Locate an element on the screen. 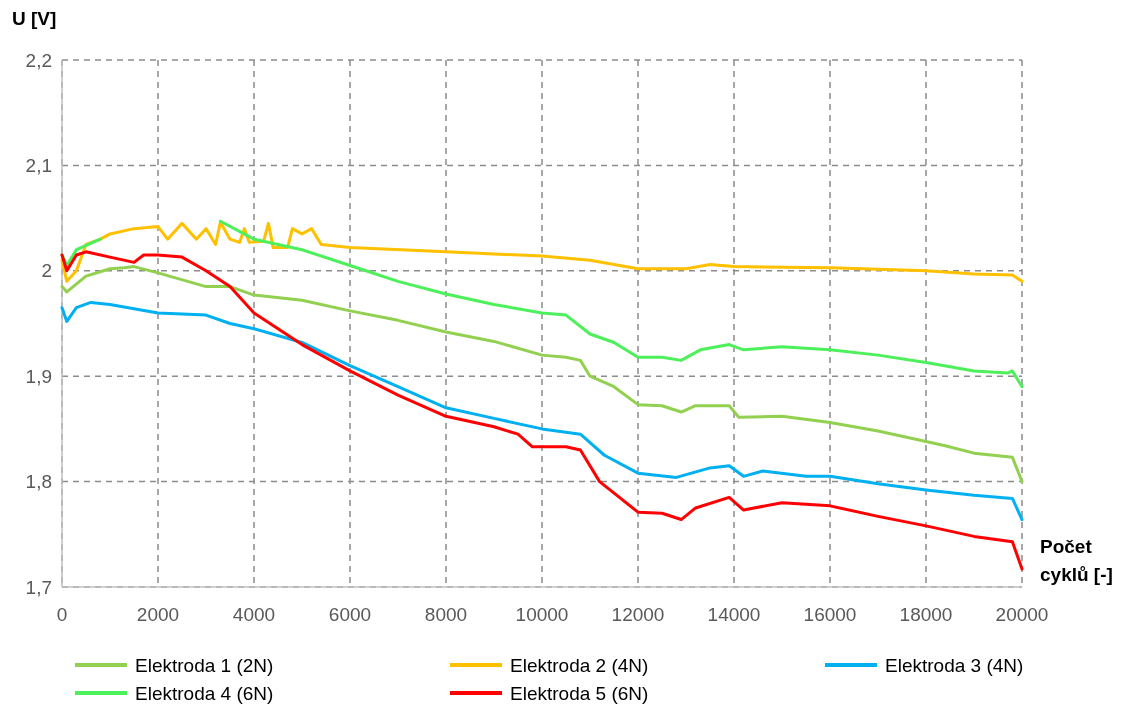 The height and width of the screenshot is (719, 1138). legend-label: Elektroda 2 (4N) is located at coordinates (579, 665).